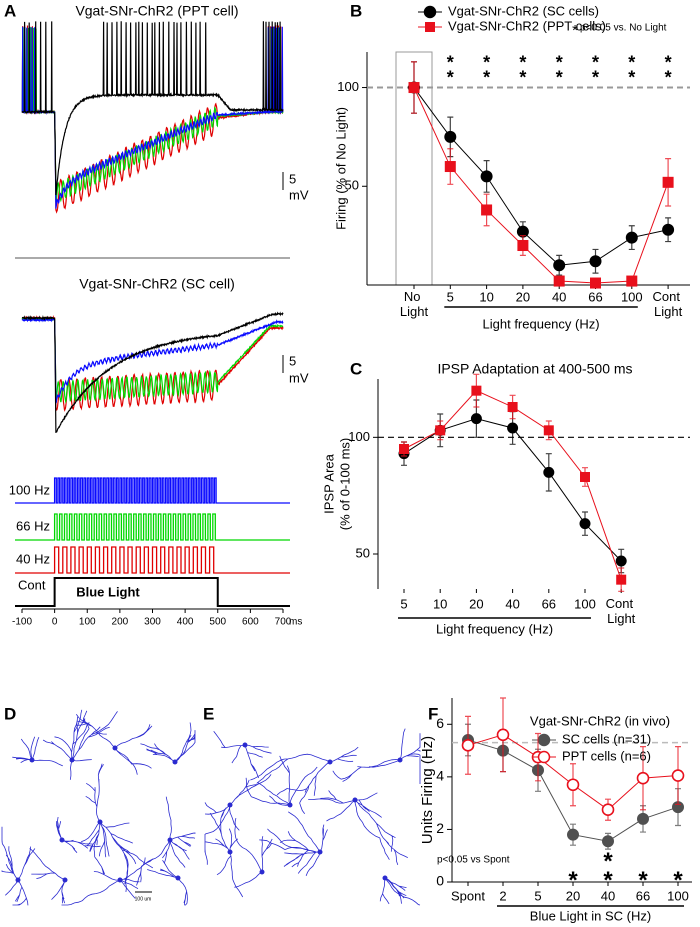 This screenshot has width=700, height=927. Describe the element at coordinates (292, 360) in the screenshot. I see `scale-value: 5` at that location.